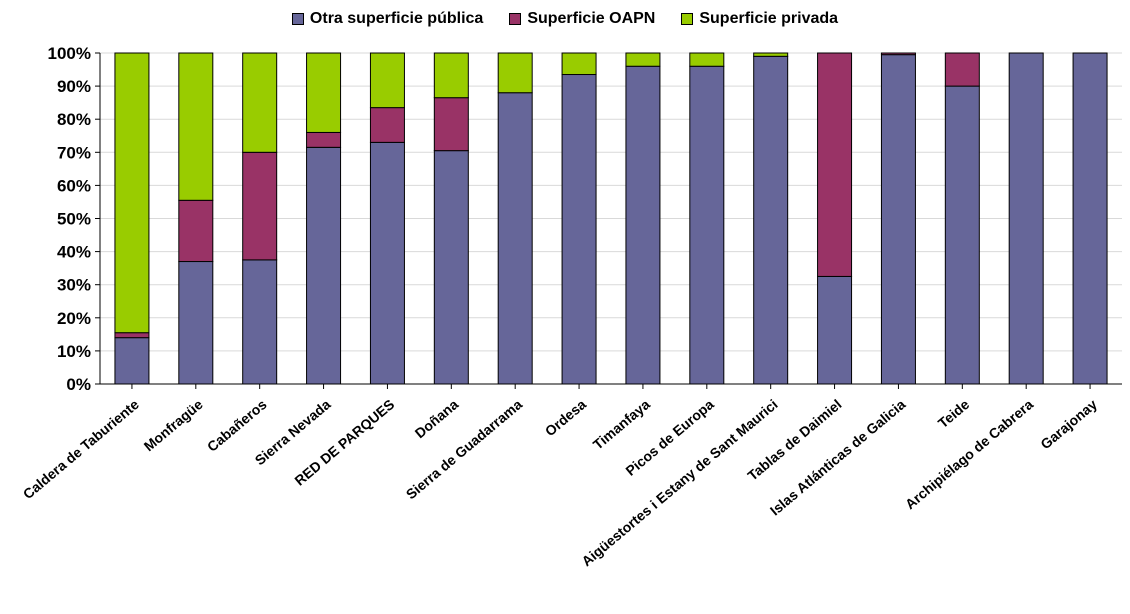 The width and height of the screenshot is (1130, 614). Describe the element at coordinates (69, 53) in the screenshot. I see `y-tick-label: 100%` at that location.